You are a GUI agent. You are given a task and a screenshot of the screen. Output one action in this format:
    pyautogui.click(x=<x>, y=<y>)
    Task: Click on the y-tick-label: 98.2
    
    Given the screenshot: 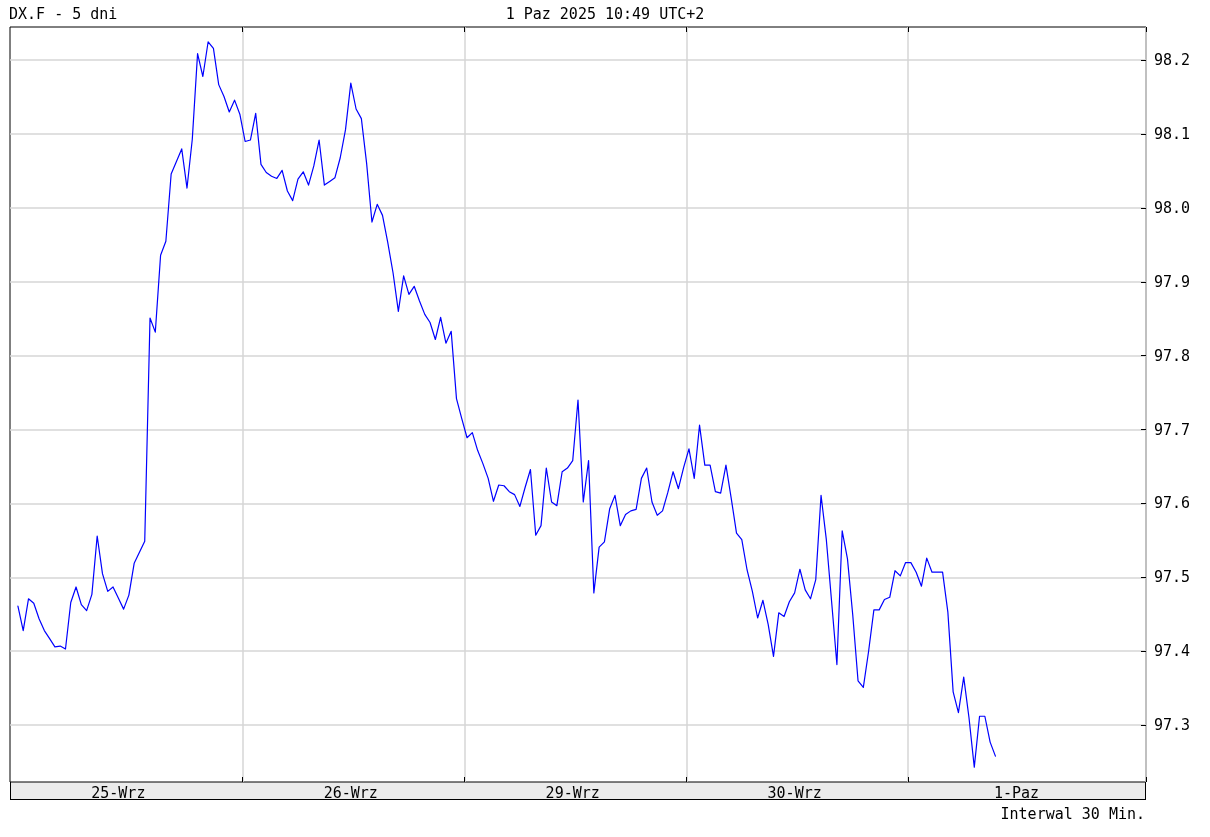 What is the action you would take?
    pyautogui.click(x=1172, y=60)
    